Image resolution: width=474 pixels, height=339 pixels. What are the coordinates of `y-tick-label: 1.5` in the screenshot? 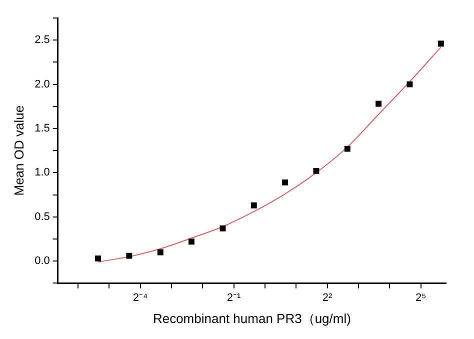 It's located at (42, 128).